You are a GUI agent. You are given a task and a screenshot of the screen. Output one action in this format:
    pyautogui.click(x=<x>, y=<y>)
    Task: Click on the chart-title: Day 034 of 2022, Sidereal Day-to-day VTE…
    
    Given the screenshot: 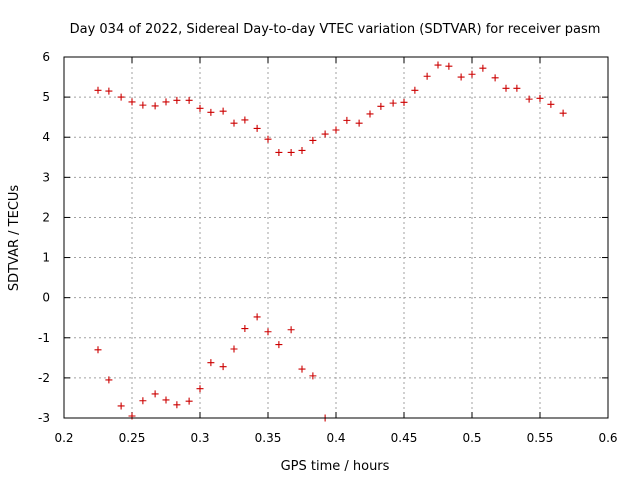 What is the action you would take?
    pyautogui.click(x=335, y=29)
    